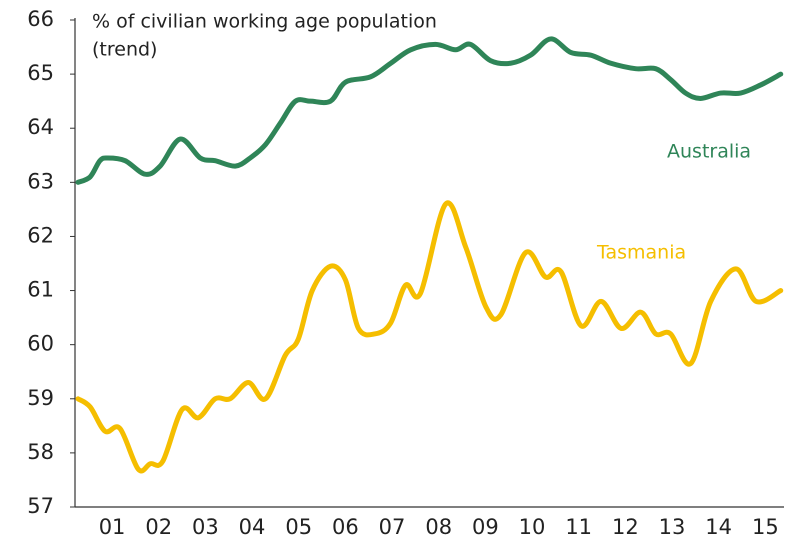  Describe the element at coordinates (532, 527) in the screenshot. I see `x-tick-label: 10` at that location.